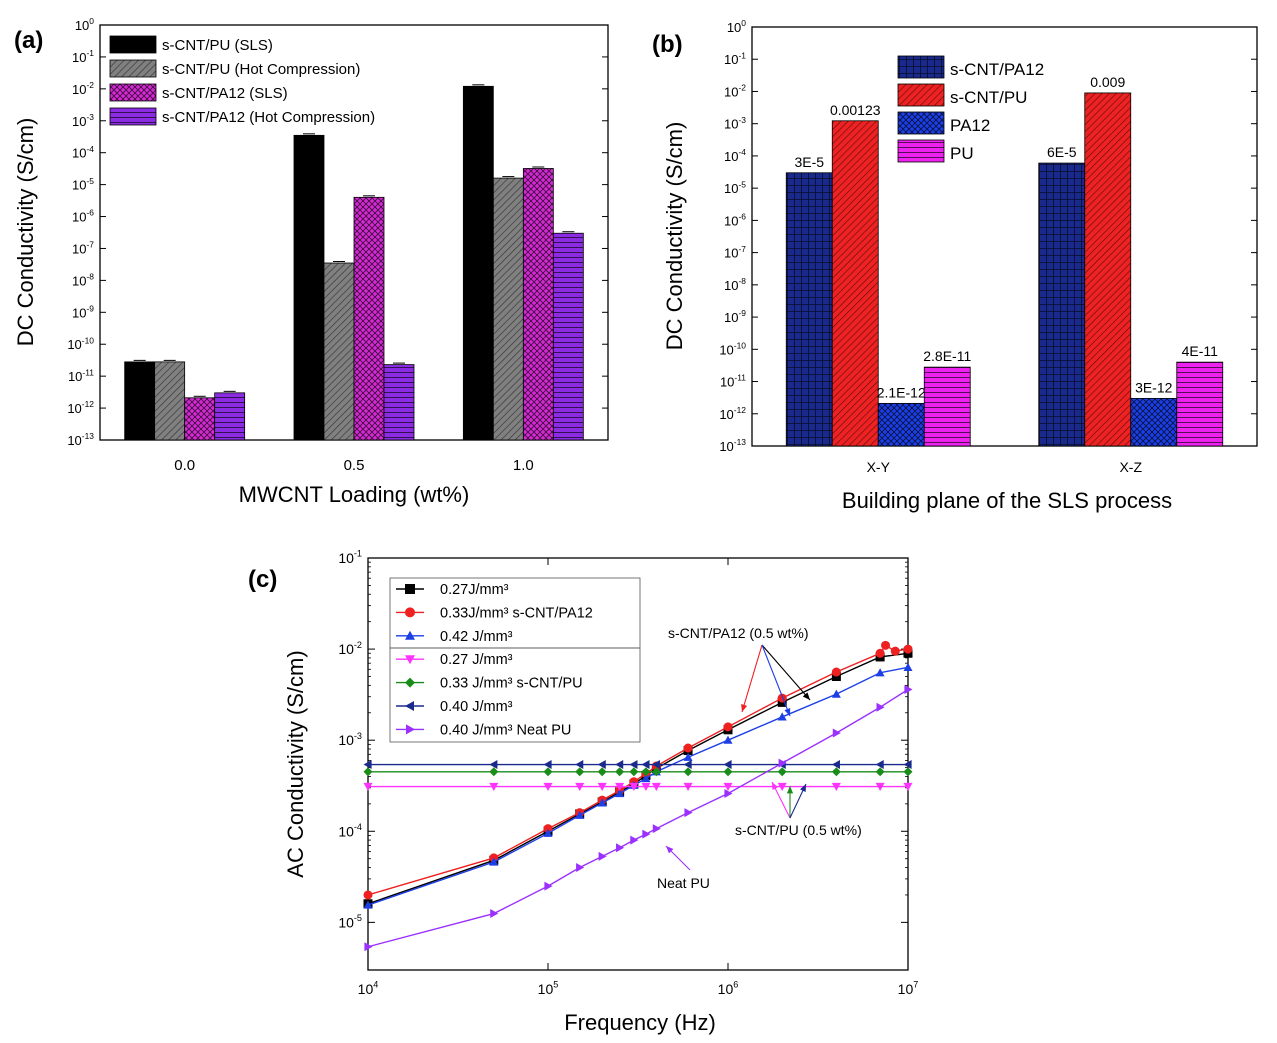  Describe the element at coordinates (735, 220) in the screenshot. I see `y-tick-label: 10⁻⁶` at that location.